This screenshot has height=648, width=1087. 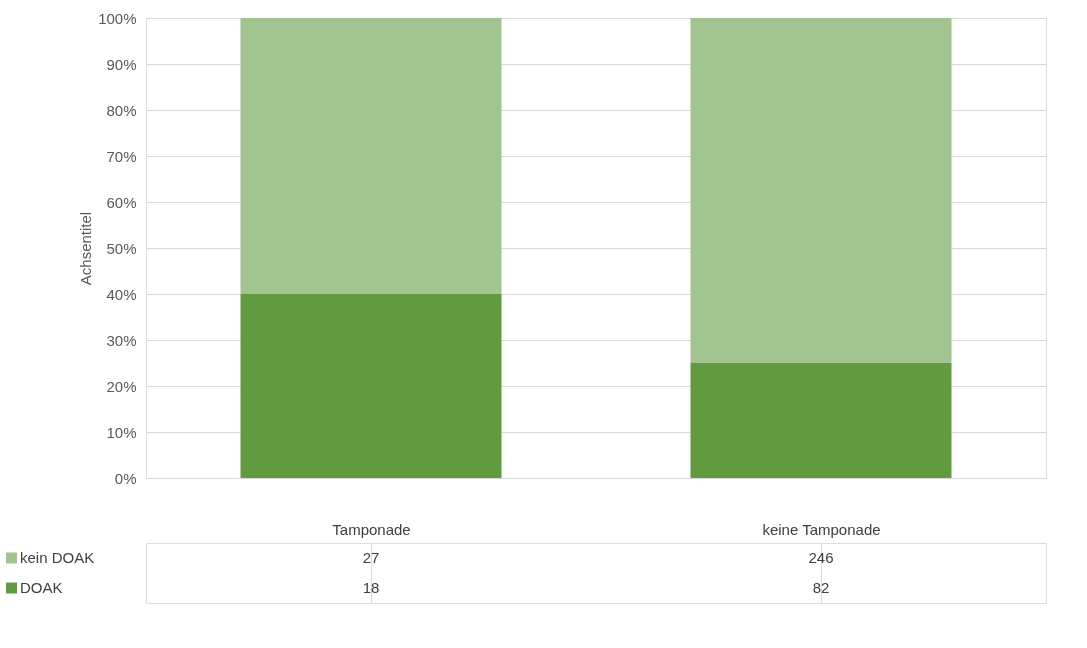 I want to click on y-tick-label: 100%, so click(x=117, y=18).